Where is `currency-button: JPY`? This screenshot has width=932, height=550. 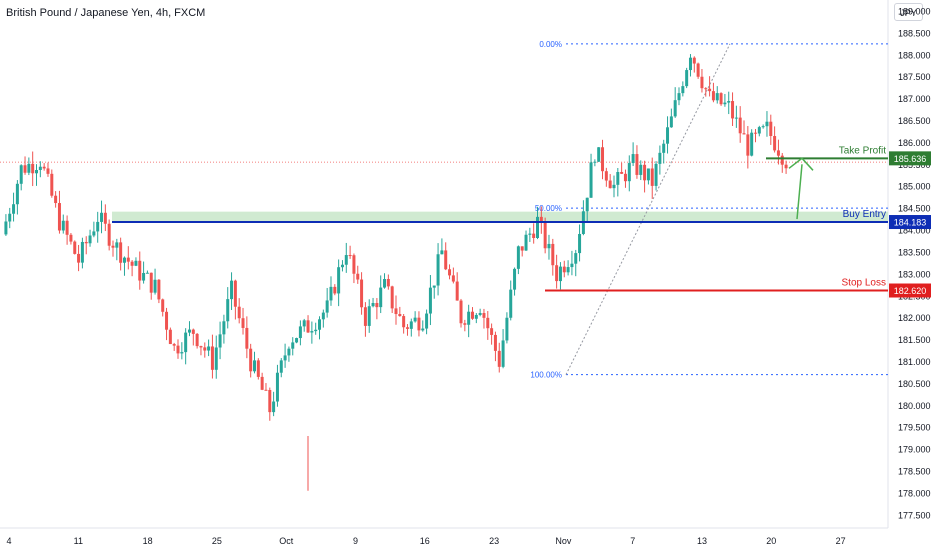
currency-button: JPY is located at coordinates (908, 12).